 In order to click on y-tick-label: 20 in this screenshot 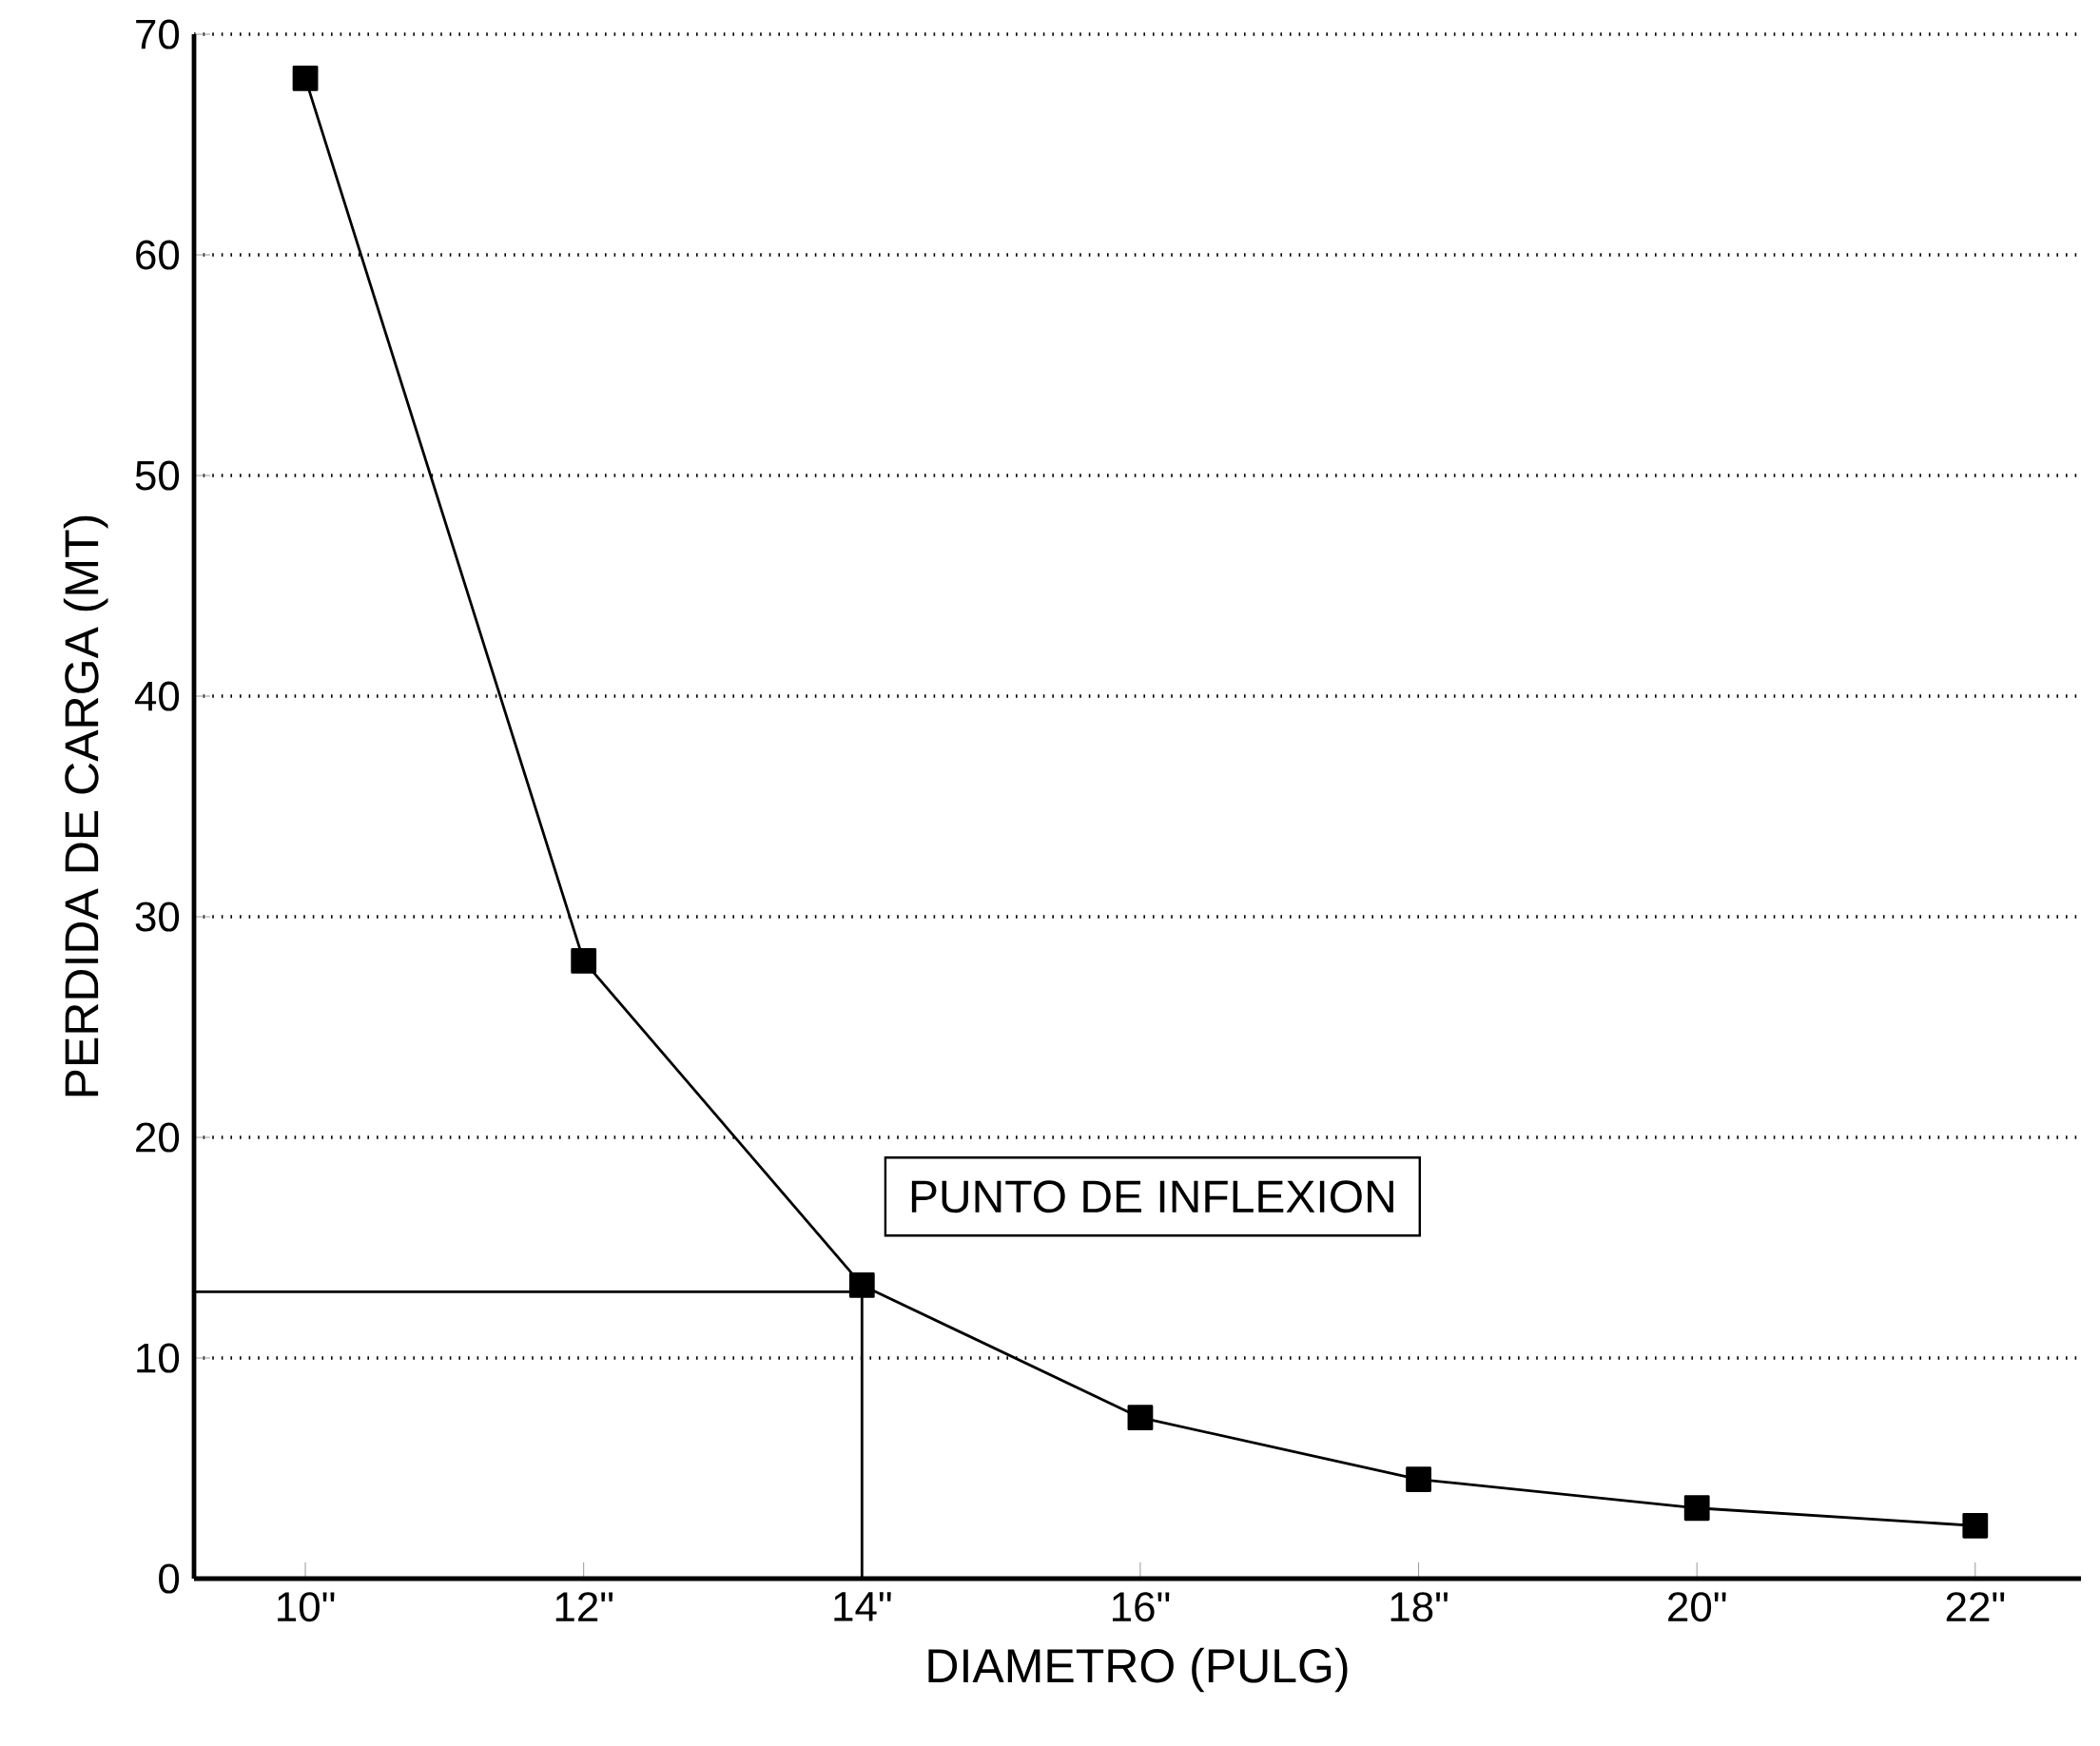, I will do `click(158, 1137)`.